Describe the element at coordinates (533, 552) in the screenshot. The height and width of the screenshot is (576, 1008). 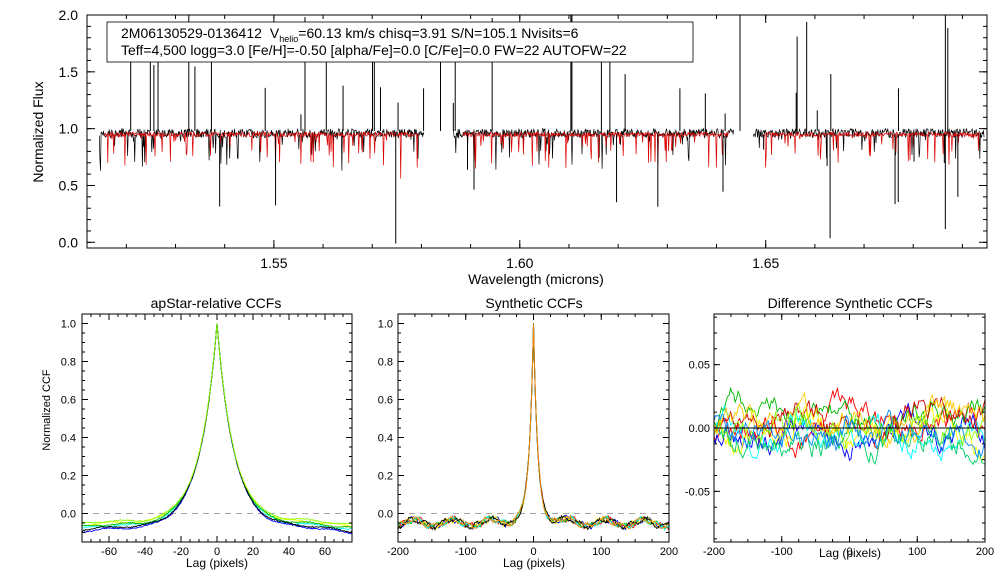
I see `synthetic-xtick-label: 0` at that location.